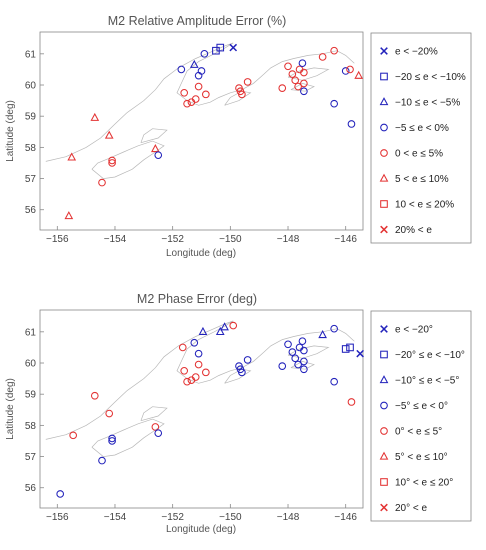 This screenshot has width=486, height=550. I want to click on phase-y-tick-label: 59, so click(31, 395).